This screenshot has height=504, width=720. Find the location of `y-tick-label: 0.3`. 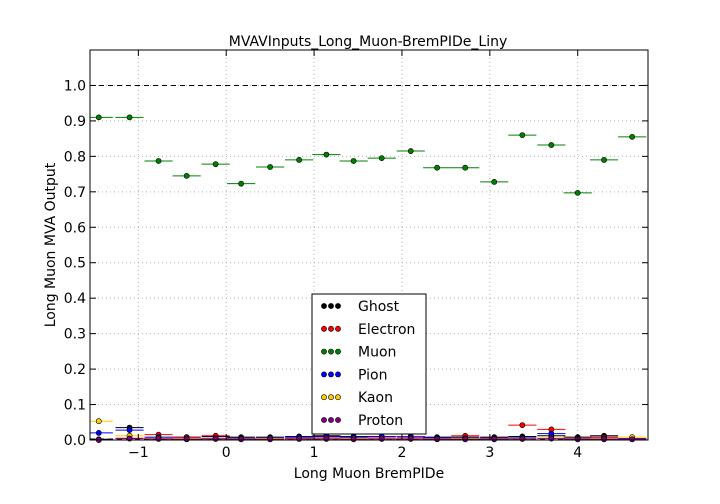

y-tick-label: 0.3 is located at coordinates (75, 335).